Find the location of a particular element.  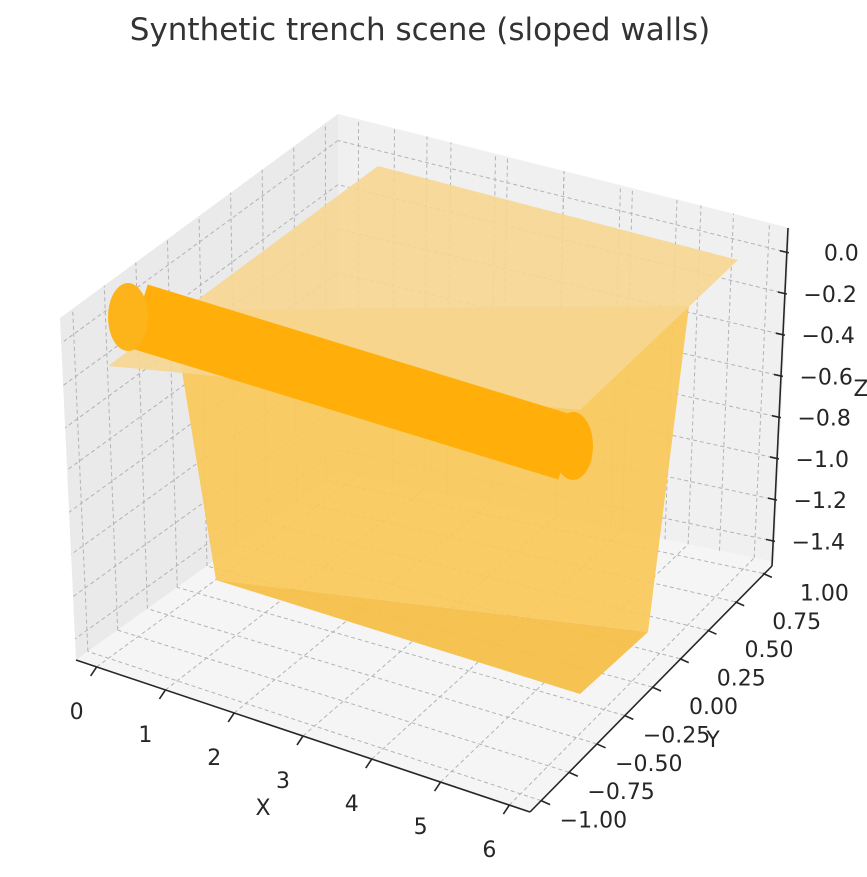

z-tick-label: −0.4 is located at coordinates (827, 336).